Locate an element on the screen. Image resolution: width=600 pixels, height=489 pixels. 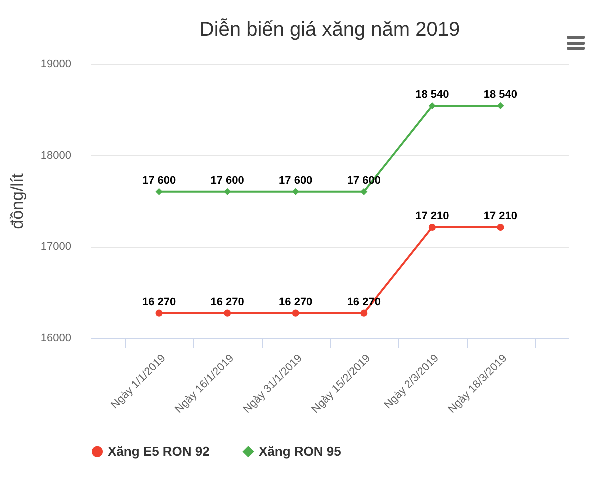
y-tick-label: 16000 is located at coordinates (56, 338).